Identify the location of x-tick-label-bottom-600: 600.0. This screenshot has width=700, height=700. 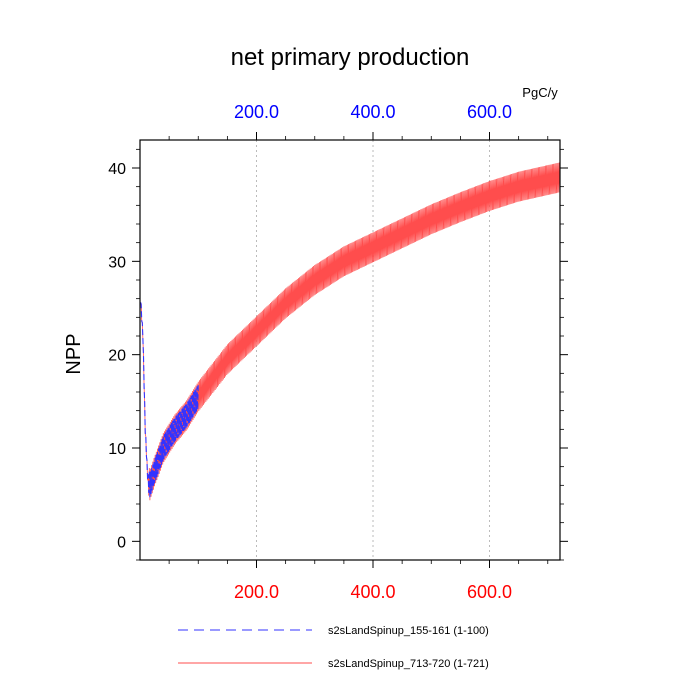
(489, 592).